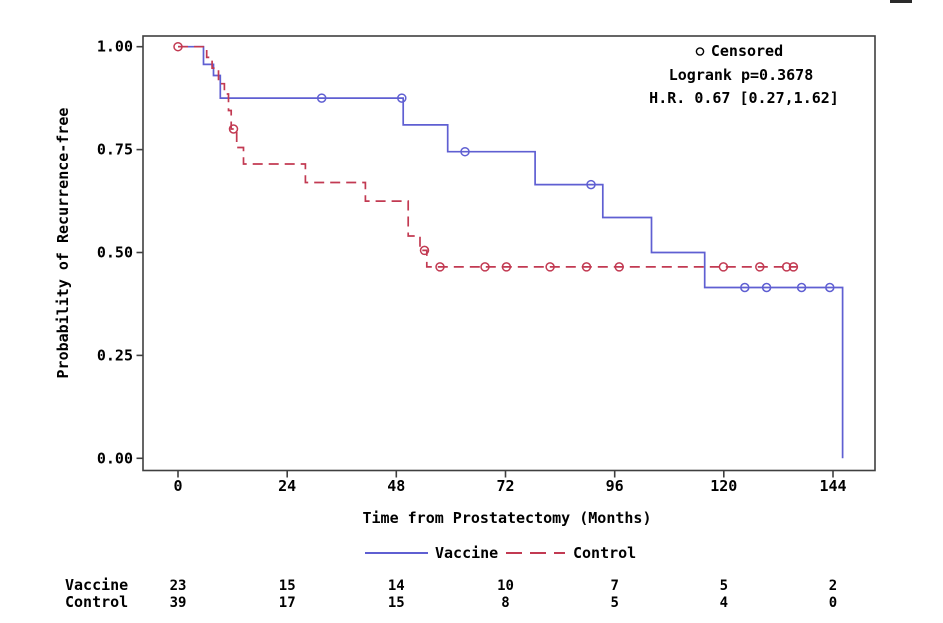 Image resolution: width=943 pixels, height=623 pixels. Describe the element at coordinates (724, 603) in the screenshot. I see `risk-count: 4` at that location.